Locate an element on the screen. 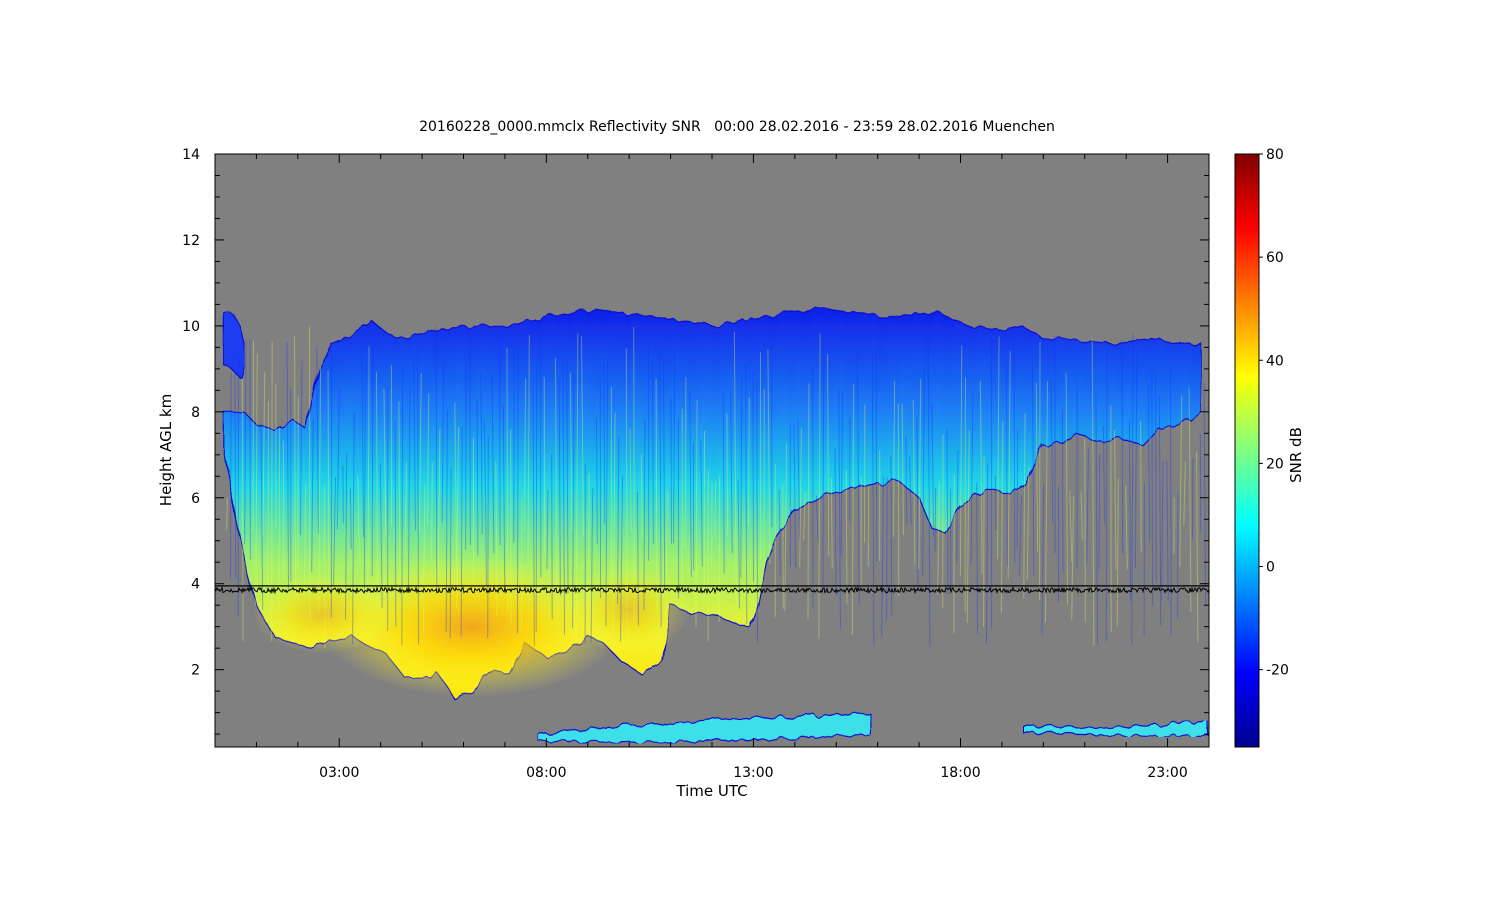 The width and height of the screenshot is (1500, 900). cloud-core is located at coordinates (322, 613).